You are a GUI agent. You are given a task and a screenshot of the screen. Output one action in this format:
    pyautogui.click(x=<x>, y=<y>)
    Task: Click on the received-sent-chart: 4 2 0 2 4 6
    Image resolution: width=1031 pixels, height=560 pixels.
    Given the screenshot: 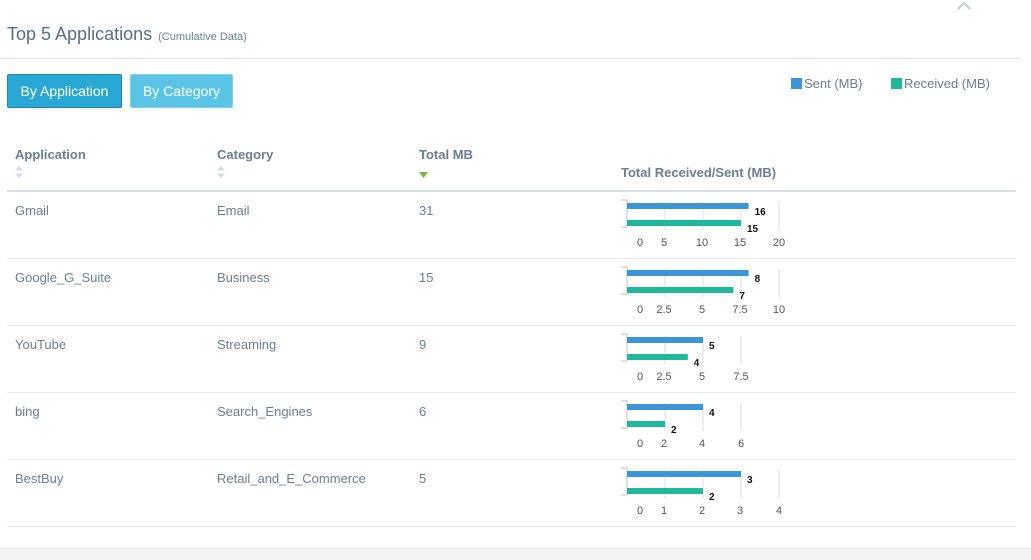 What is the action you would take?
    pyautogui.click(x=682, y=425)
    